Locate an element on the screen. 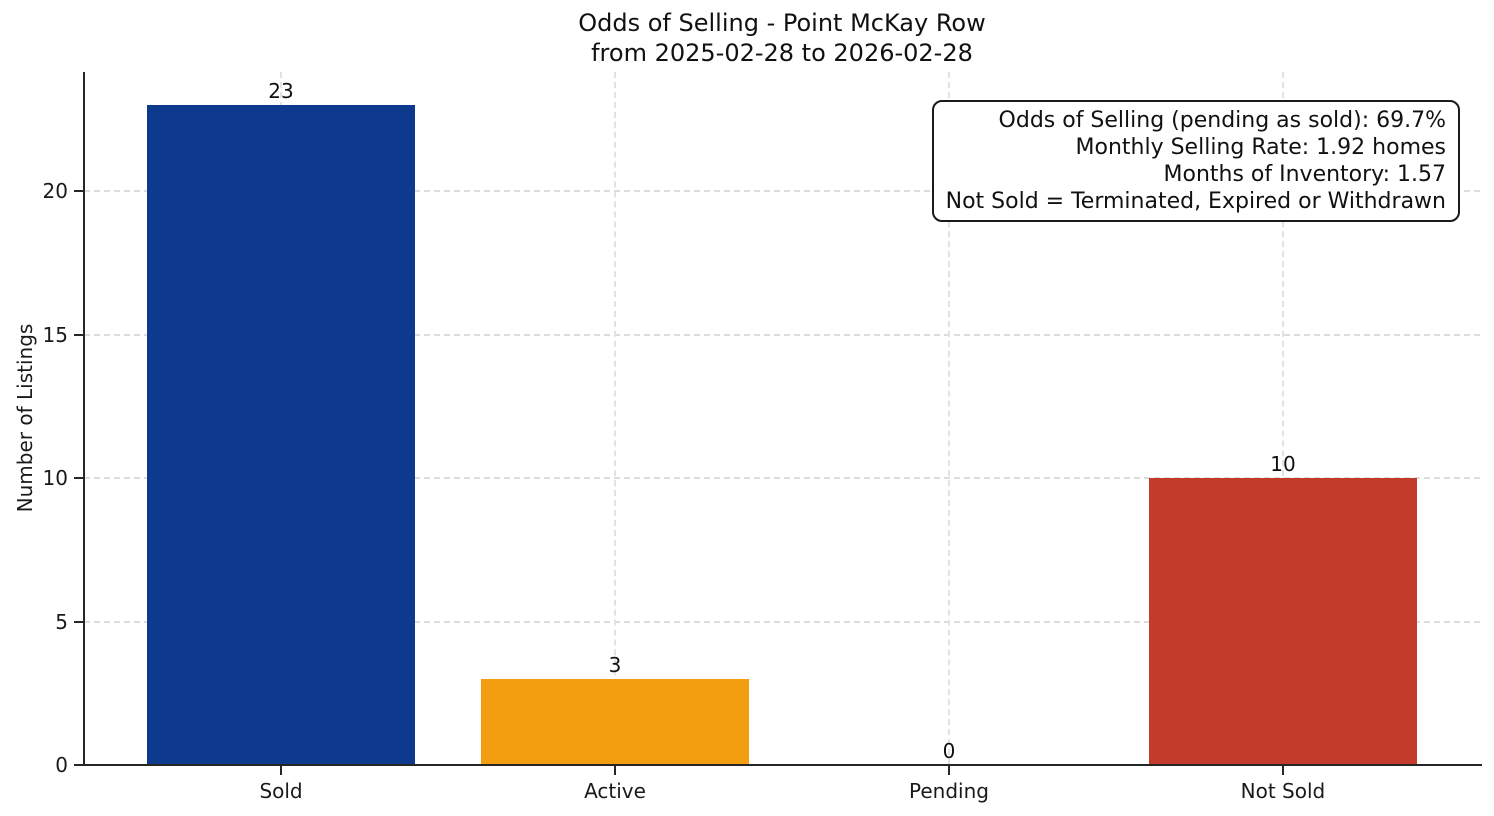 The width and height of the screenshot is (1494, 816). y-tick-label: 5 is located at coordinates (61, 621).